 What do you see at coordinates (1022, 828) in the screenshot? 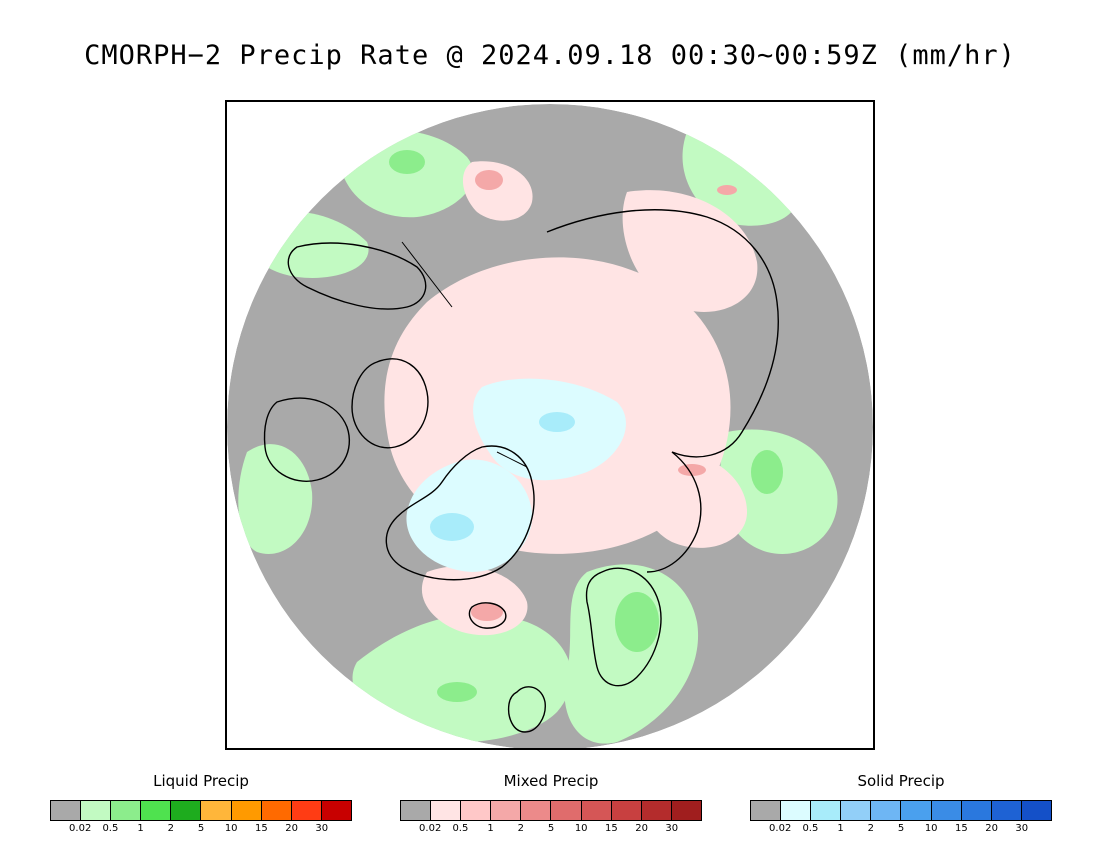
I see `legend-tick-solid-8: 30` at bounding box center [1022, 828].